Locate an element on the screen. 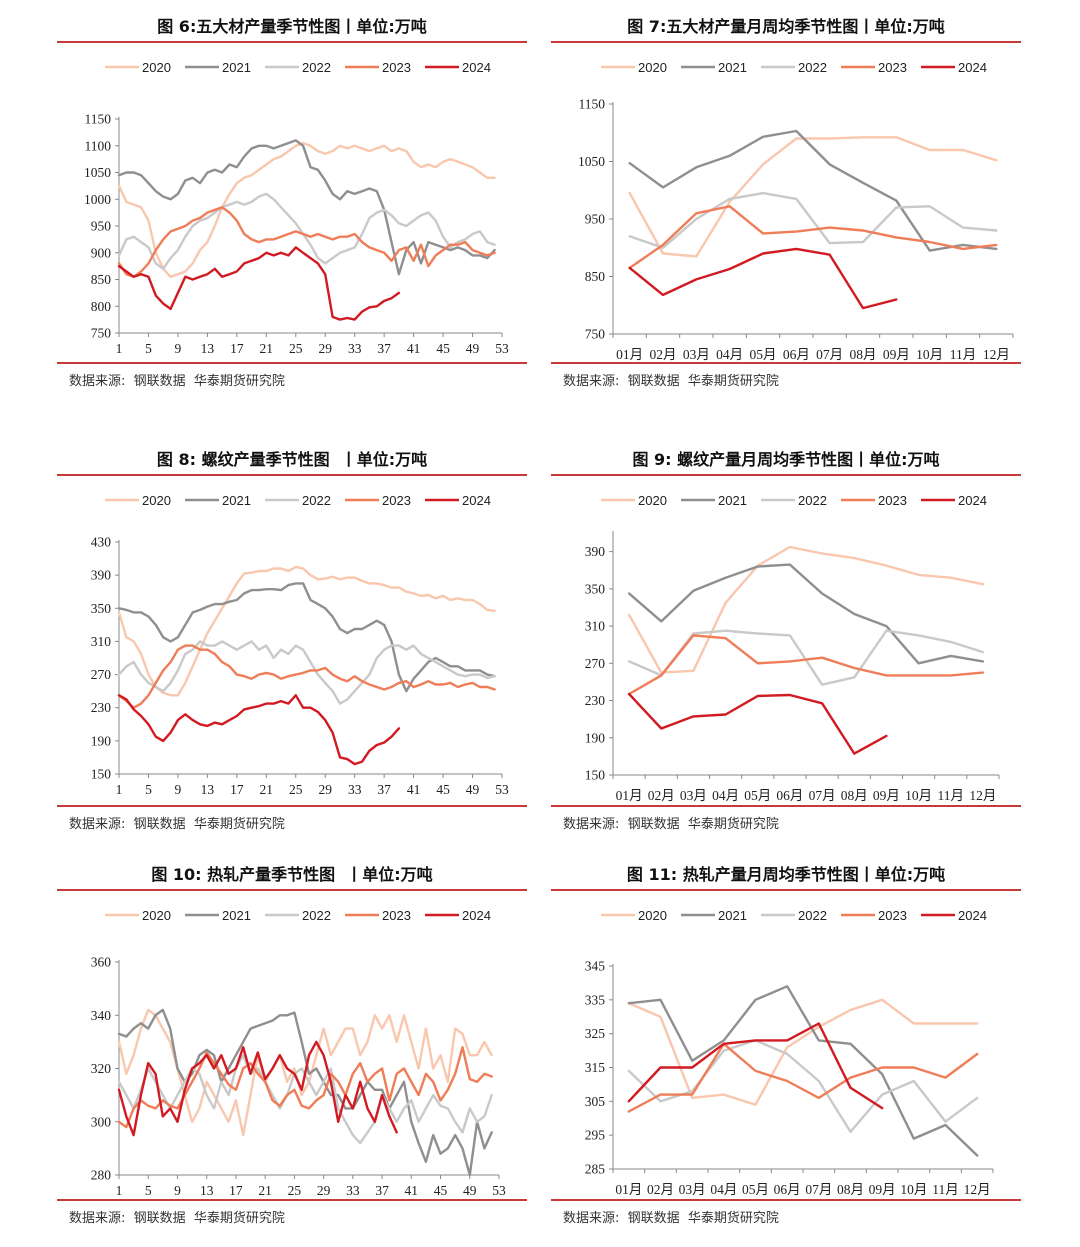 Image resolution: width=1080 pixels, height=1247 pixels. y-tick-label: 305 is located at coordinates (595, 1101).